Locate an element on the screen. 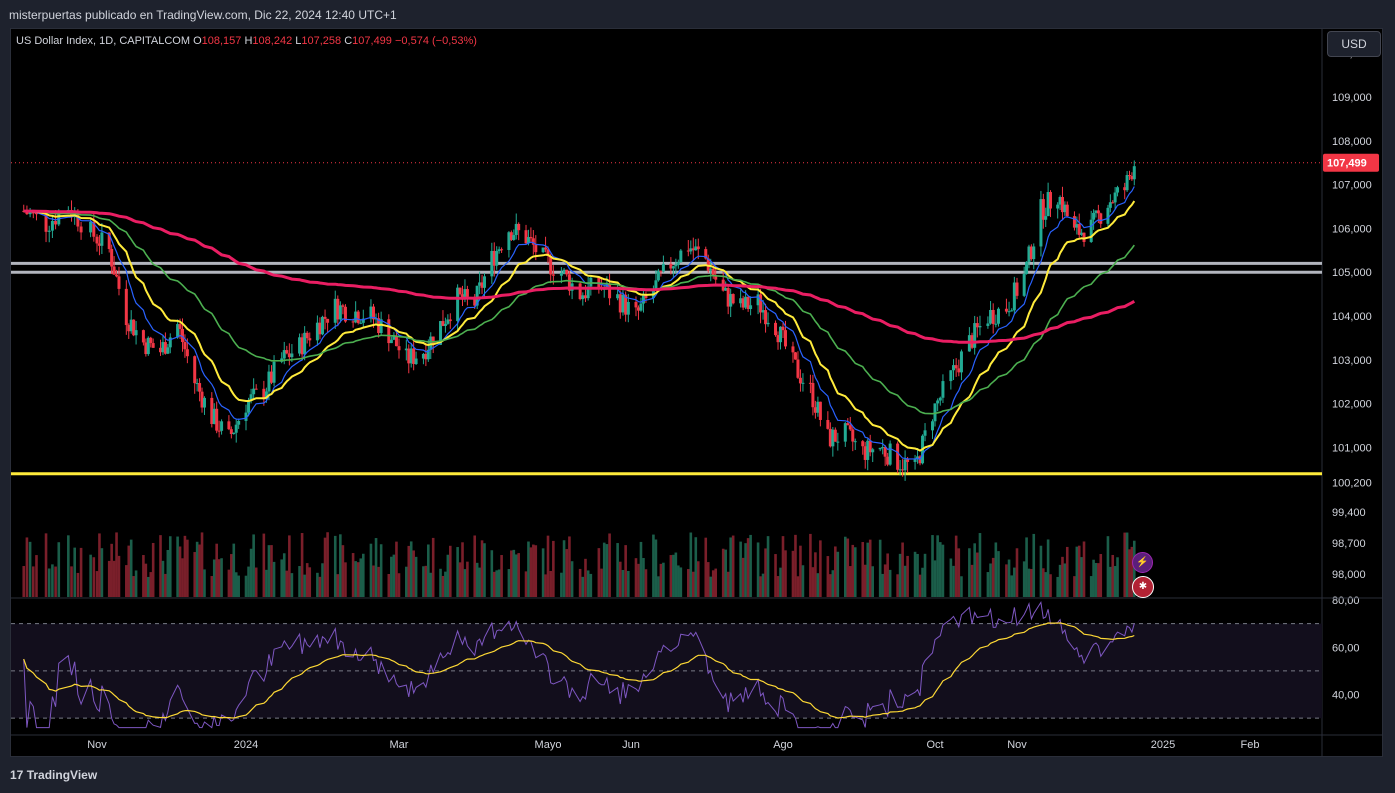 This screenshot has height=793, width=1395. volume-tick-label: 99,400 is located at coordinates (1349, 513).